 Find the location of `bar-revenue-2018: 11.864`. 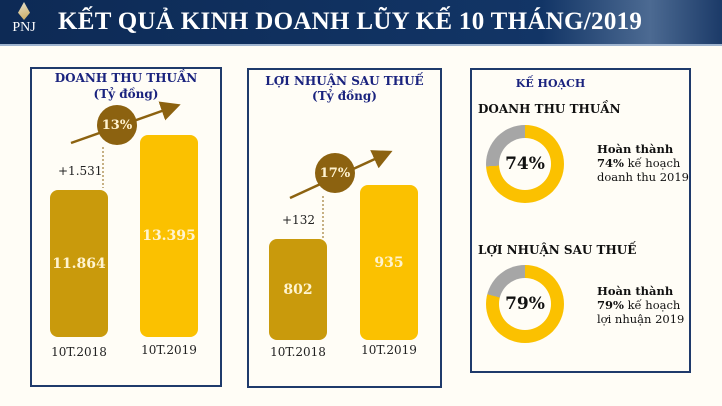

bar-revenue-2018: 11.864 is located at coordinates (79, 263).